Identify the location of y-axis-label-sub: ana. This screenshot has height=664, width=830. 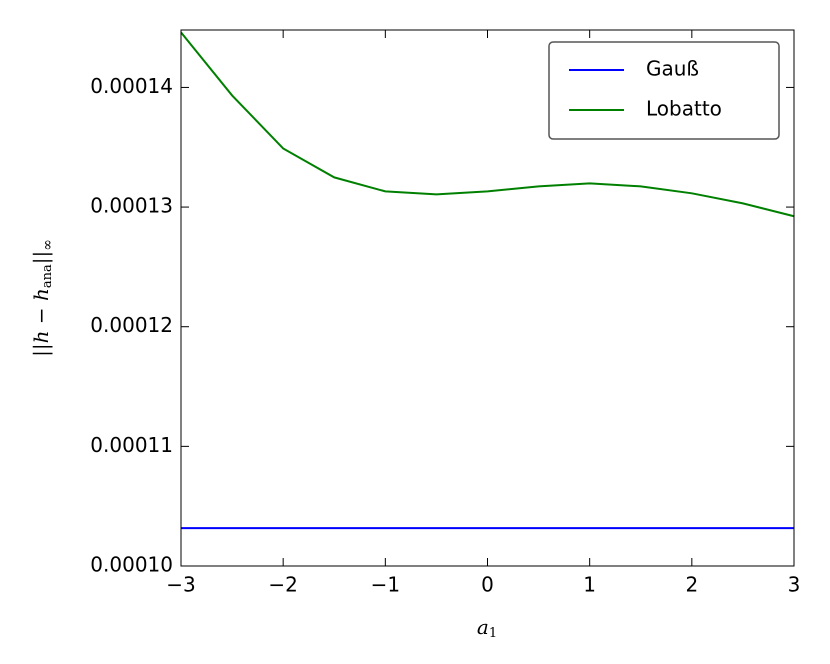
(47, 276).